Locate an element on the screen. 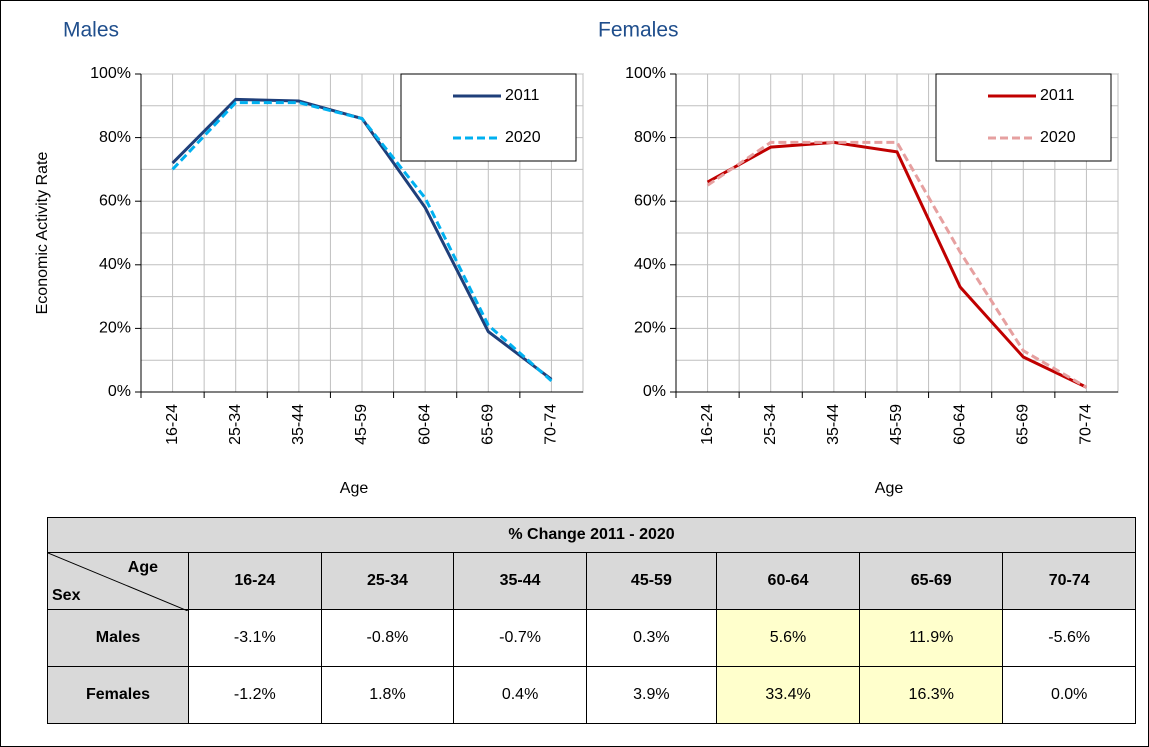  column-header: 65-69 is located at coordinates (931, 581).